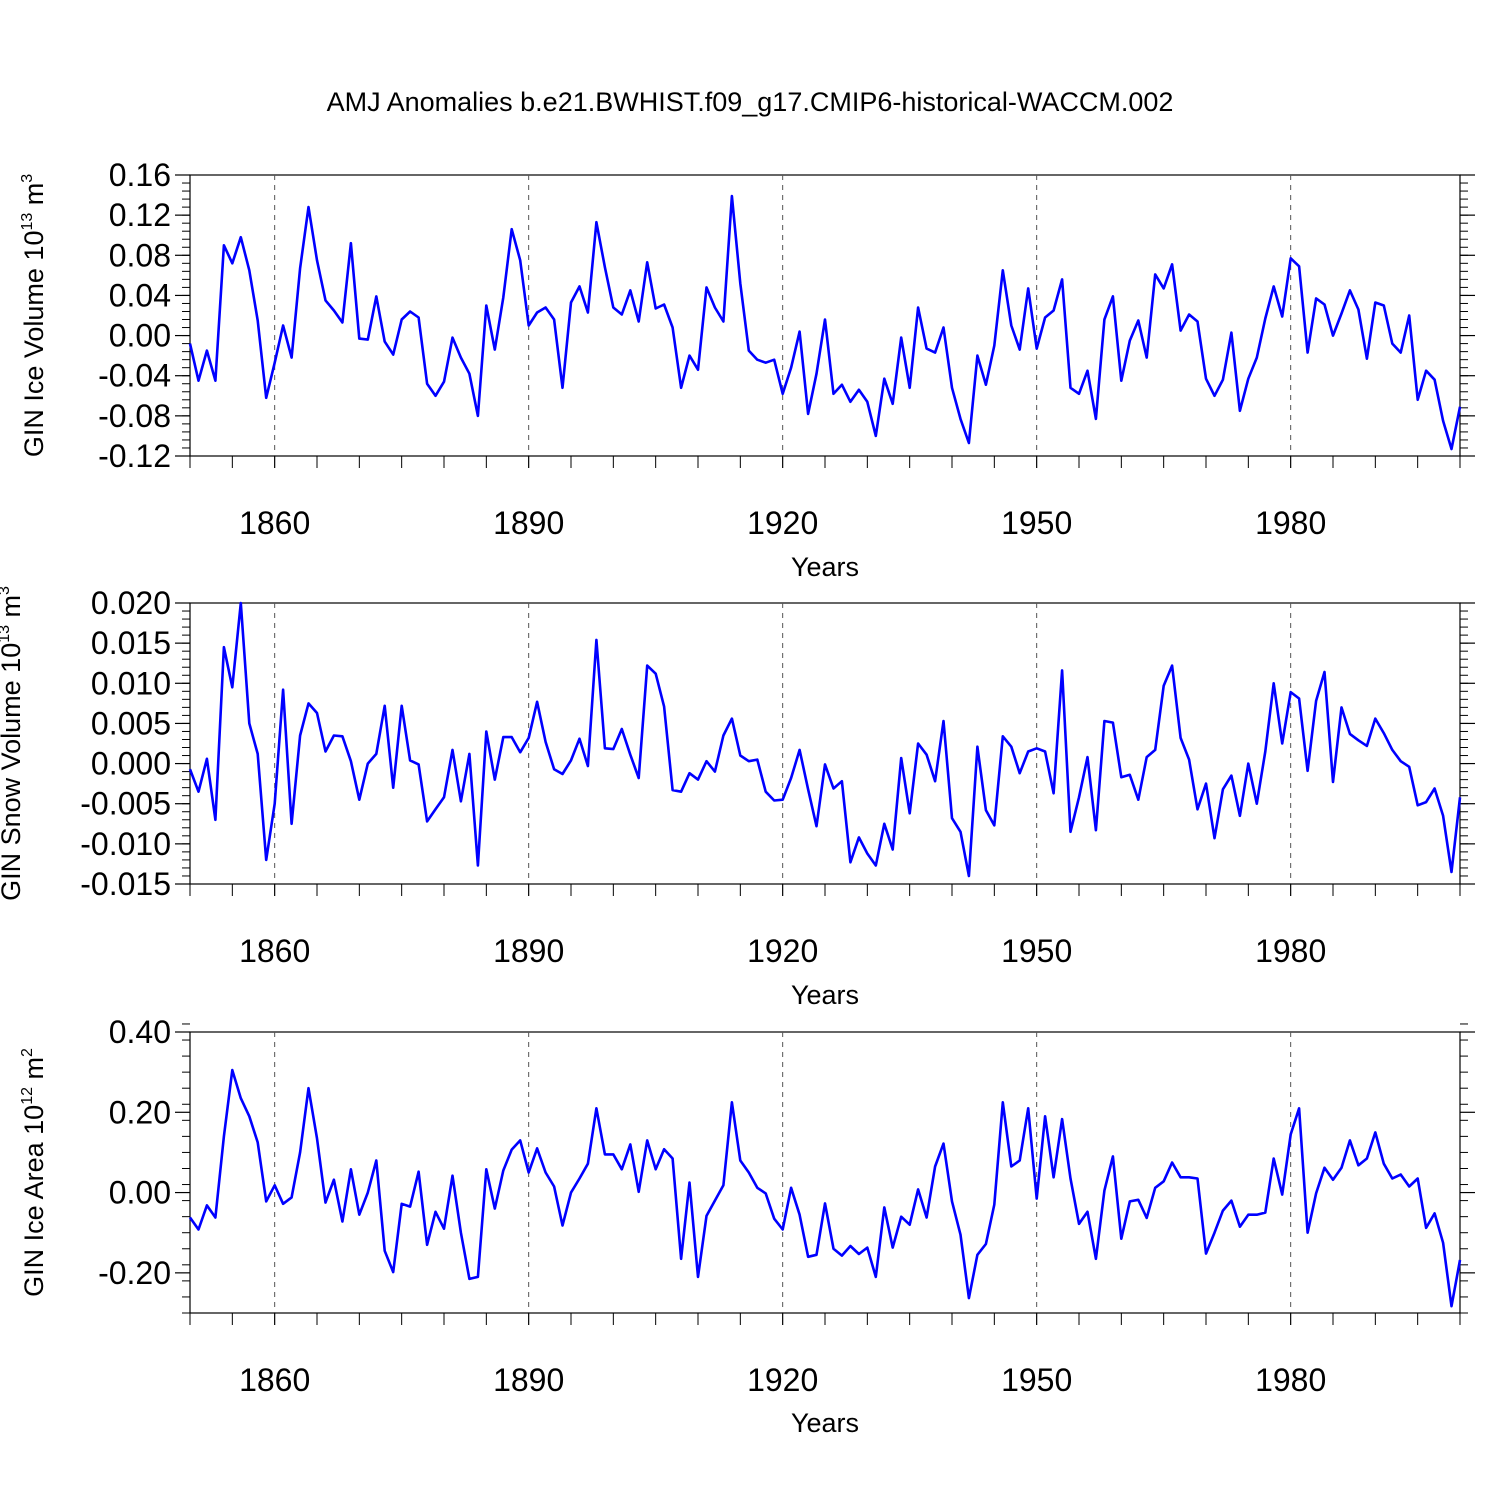  Describe the element at coordinates (134, 456) in the screenshot. I see `y-tick-label: -0.12` at that location.